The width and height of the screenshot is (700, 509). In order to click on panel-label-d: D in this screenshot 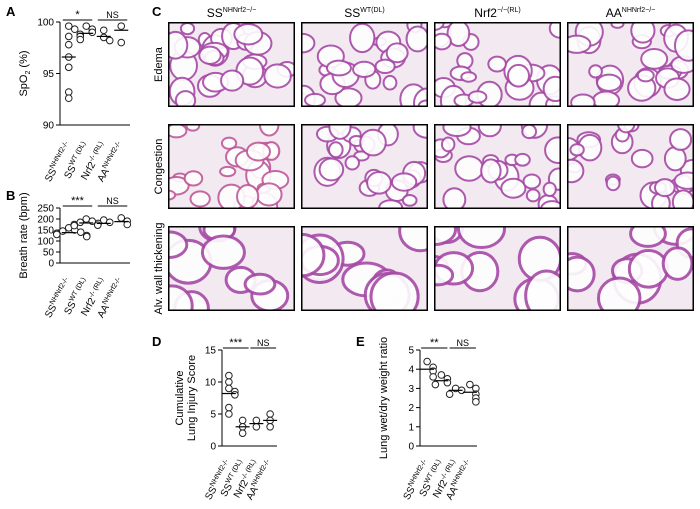, I will do `click(156, 341)`.